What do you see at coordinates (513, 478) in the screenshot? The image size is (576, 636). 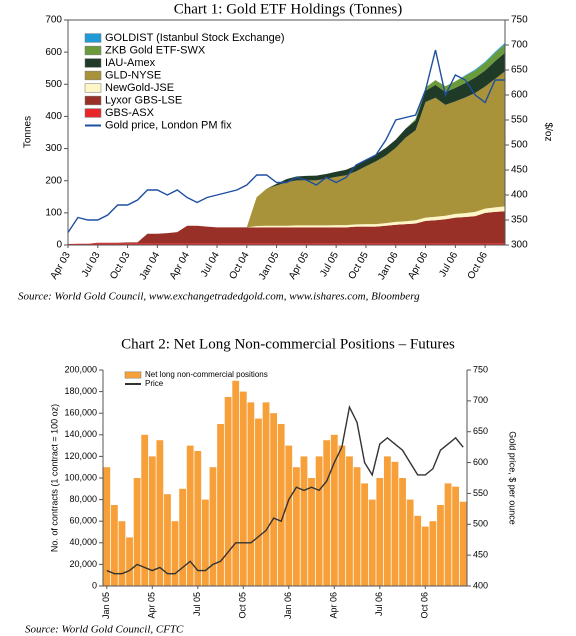 I see `y2-axis-title: Gold price, $ per ounce` at bounding box center [513, 478].